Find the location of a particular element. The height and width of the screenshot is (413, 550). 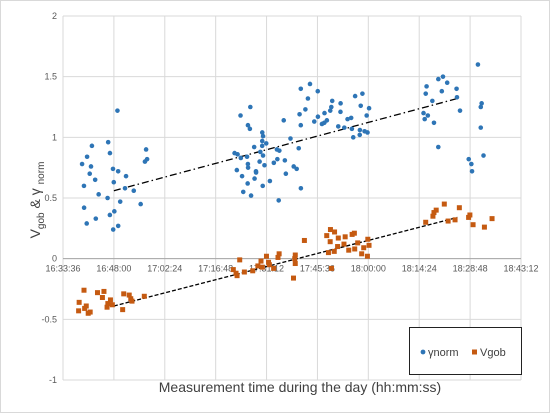

y-tick-label: 0.5 is located at coordinates (50, 198).